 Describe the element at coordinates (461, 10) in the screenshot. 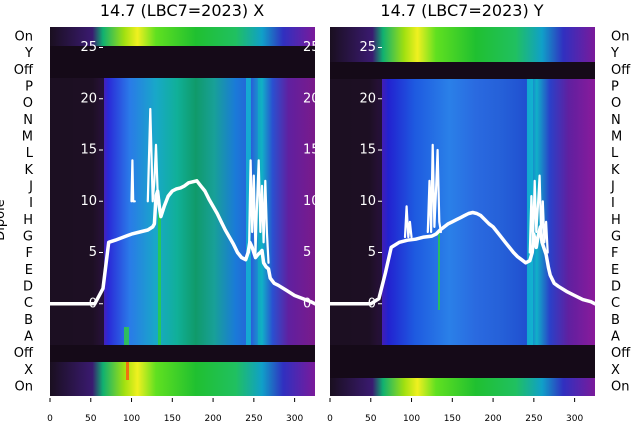

I see `right-panel-title: 14.7 (LBC7=2023) Y` at that location.